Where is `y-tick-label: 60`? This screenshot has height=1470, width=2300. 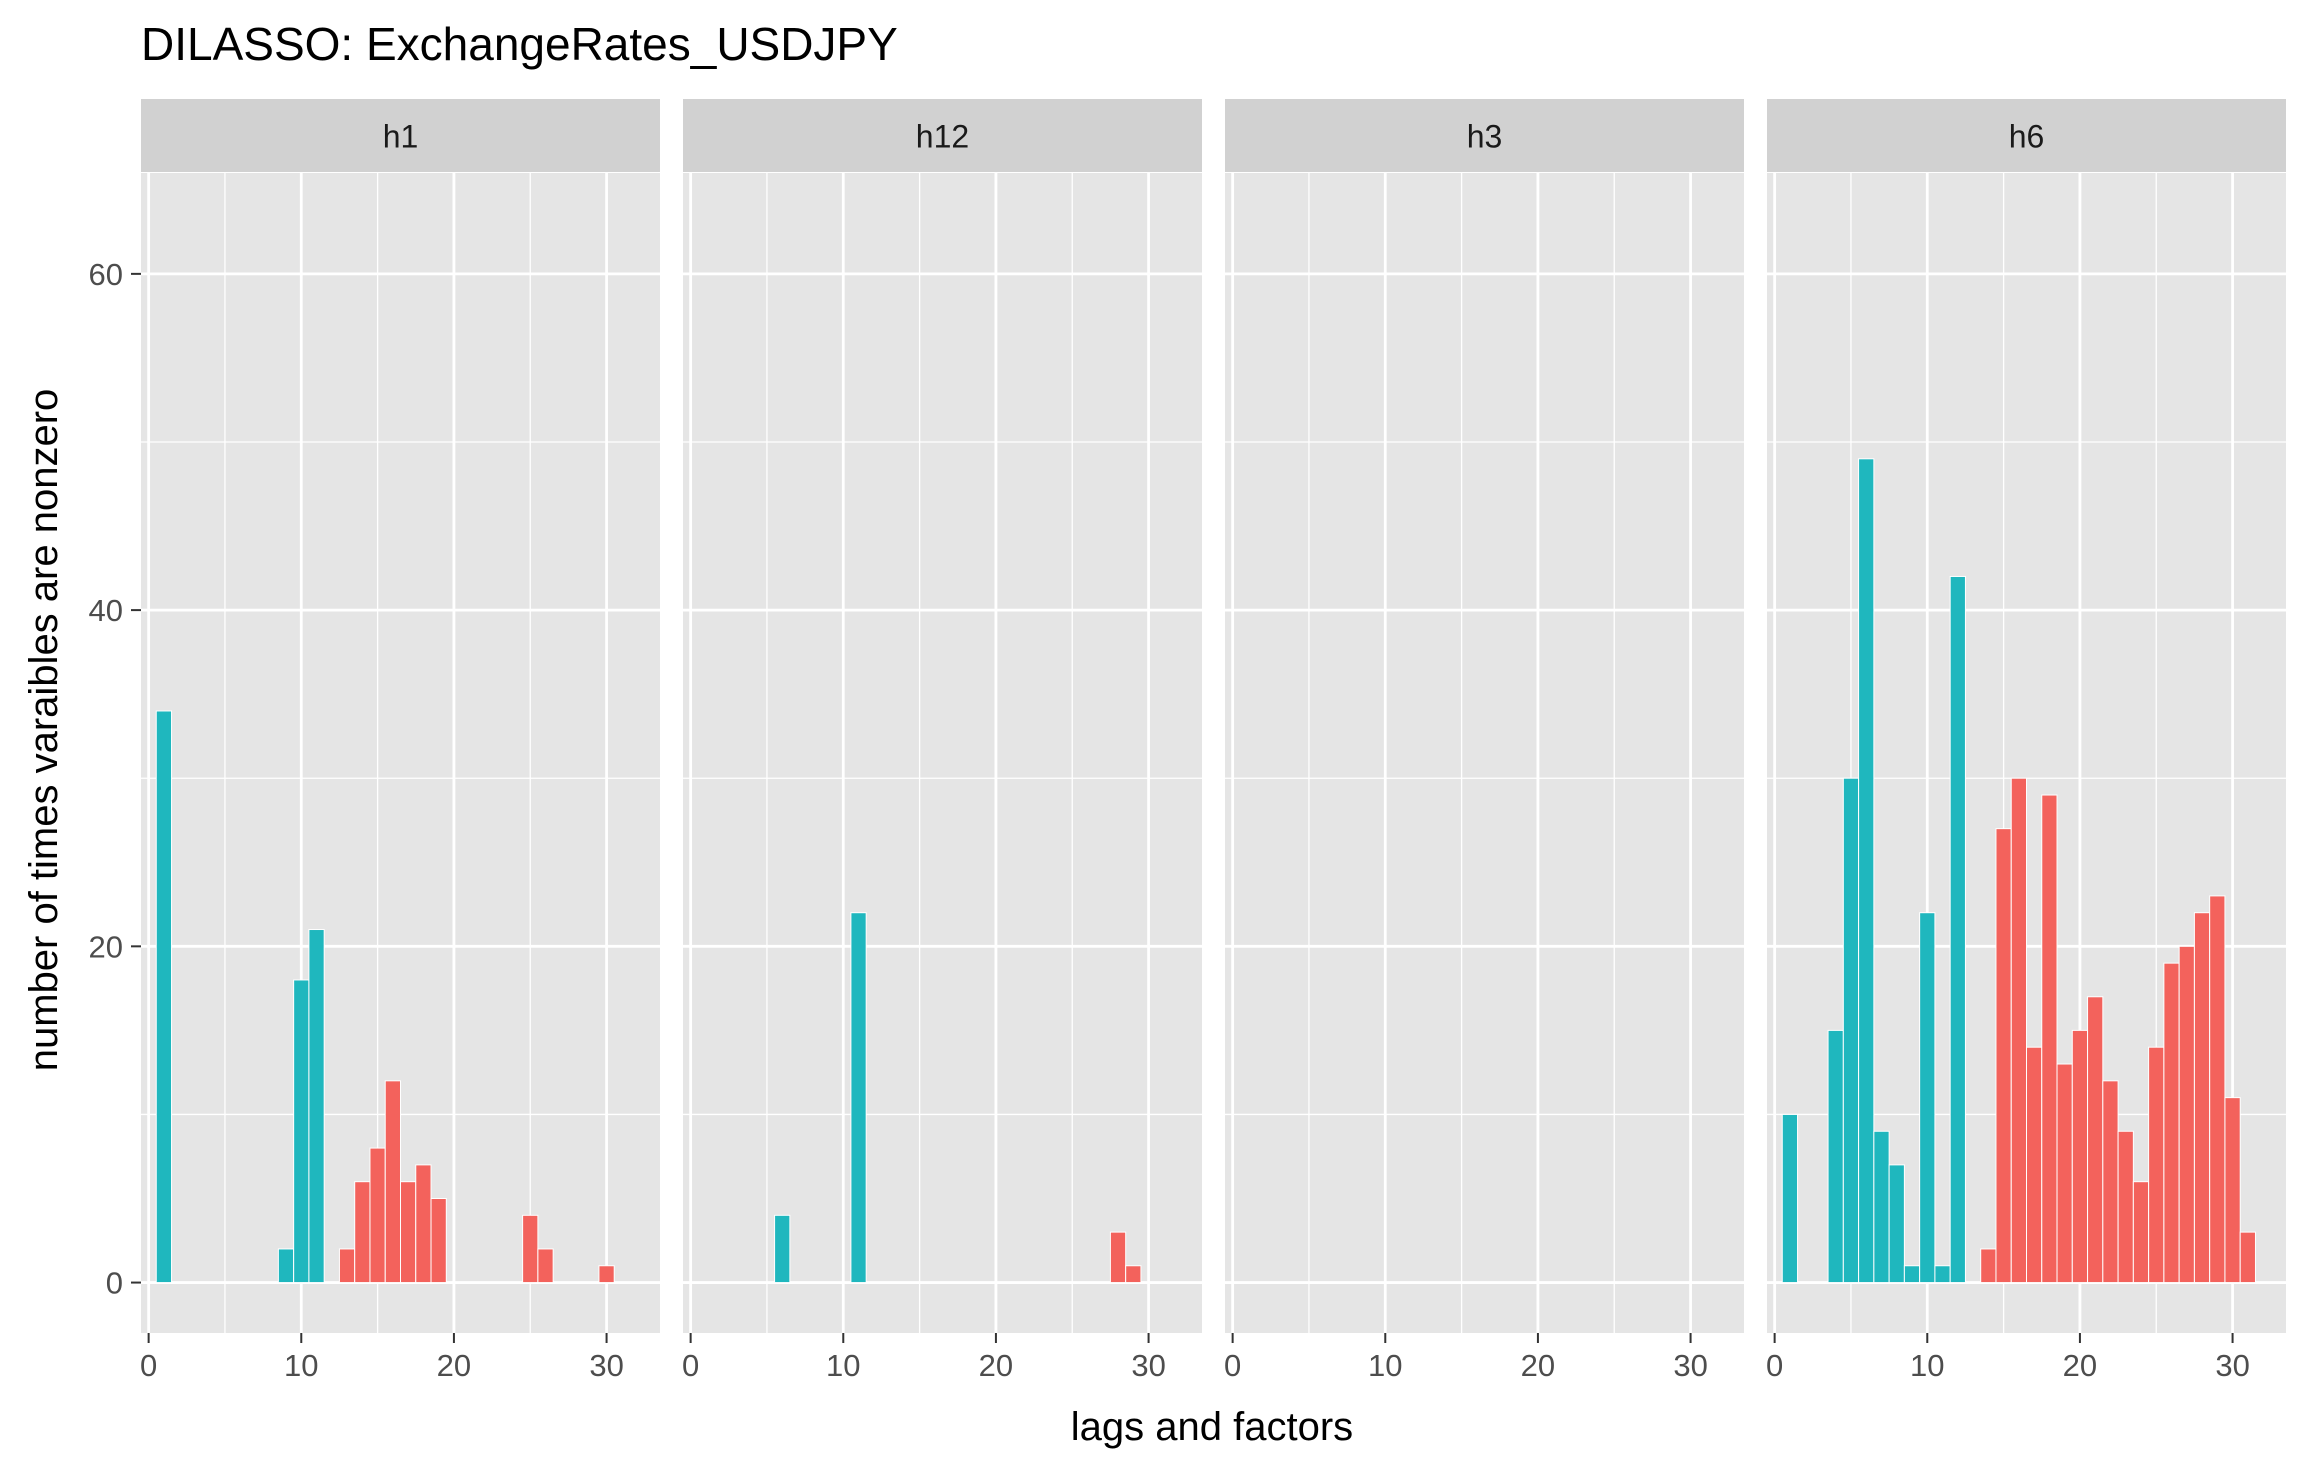
y-tick-label: 60 is located at coordinates (106, 274).